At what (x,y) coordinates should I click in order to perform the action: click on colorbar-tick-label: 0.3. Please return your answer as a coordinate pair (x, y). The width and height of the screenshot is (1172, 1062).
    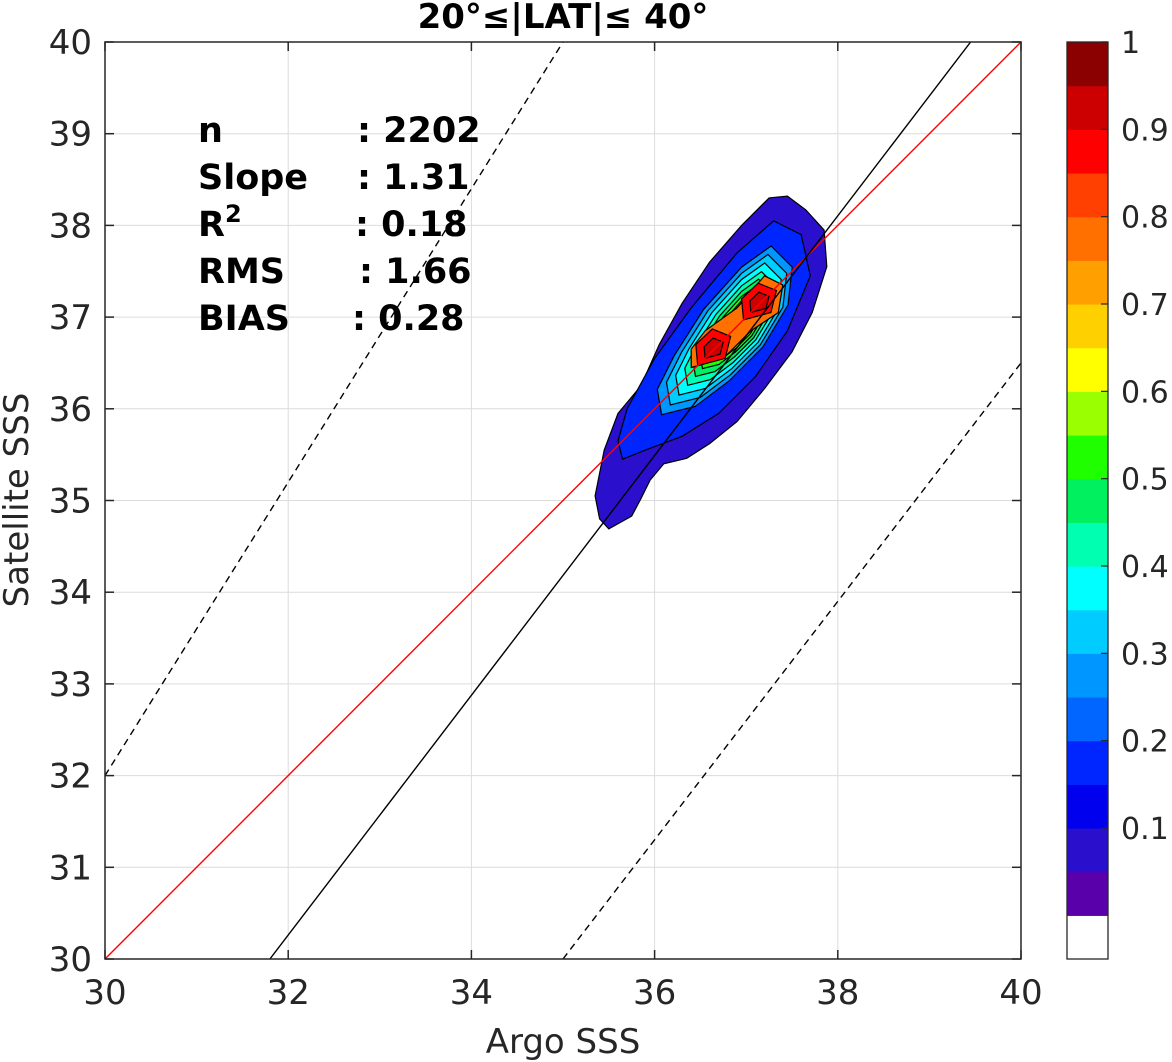
    Looking at the image, I should click on (1145, 654).